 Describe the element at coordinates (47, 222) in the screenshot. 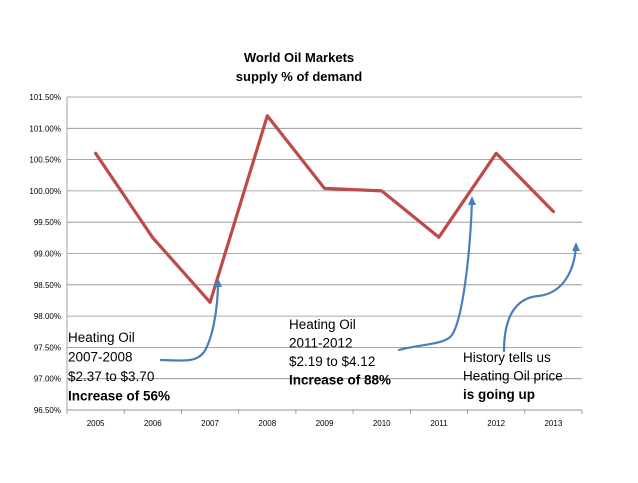

I see `y-tick-label: 99.50%` at that location.